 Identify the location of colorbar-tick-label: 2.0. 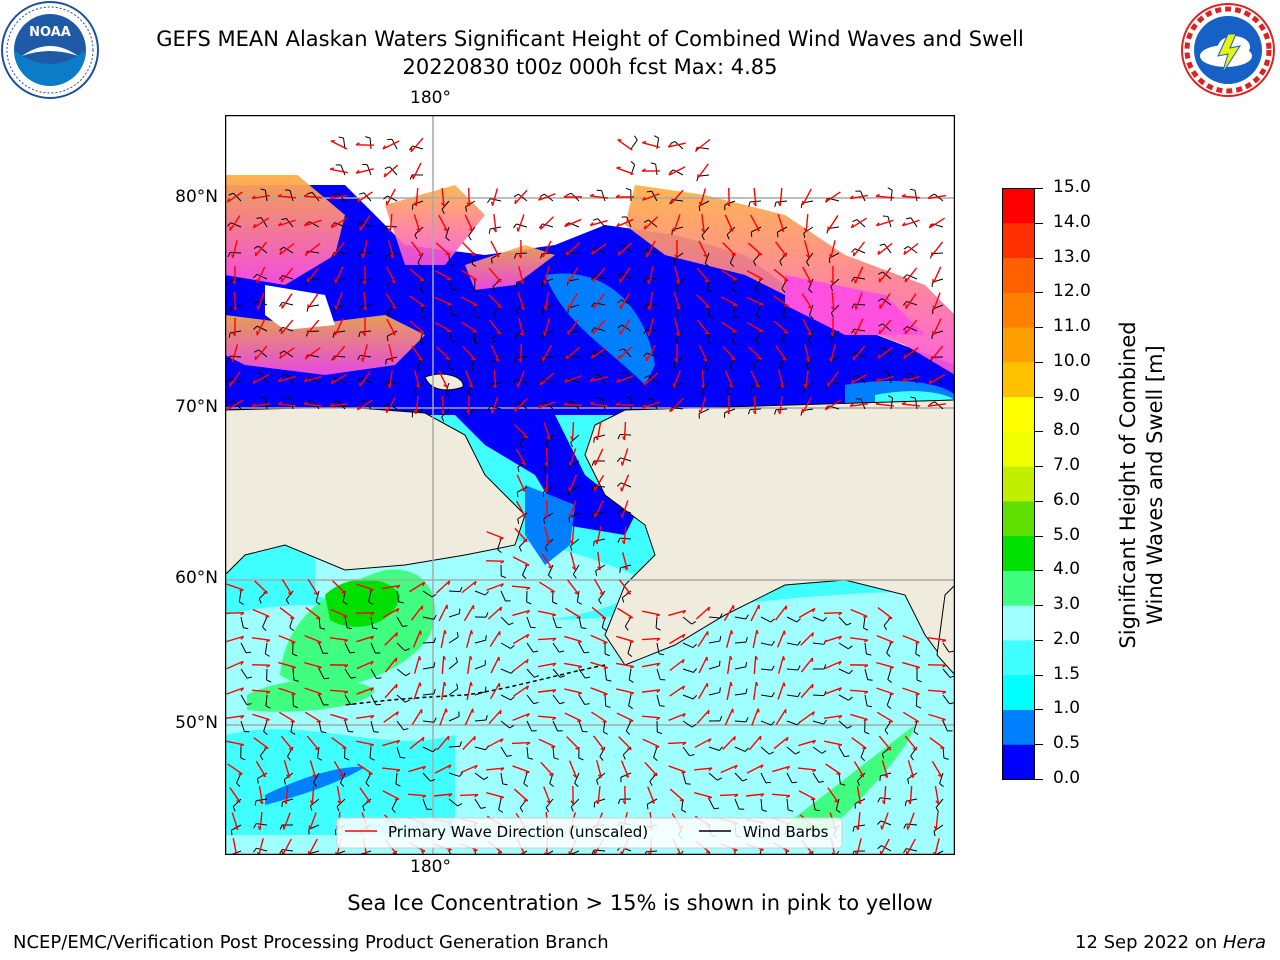
(1067, 638).